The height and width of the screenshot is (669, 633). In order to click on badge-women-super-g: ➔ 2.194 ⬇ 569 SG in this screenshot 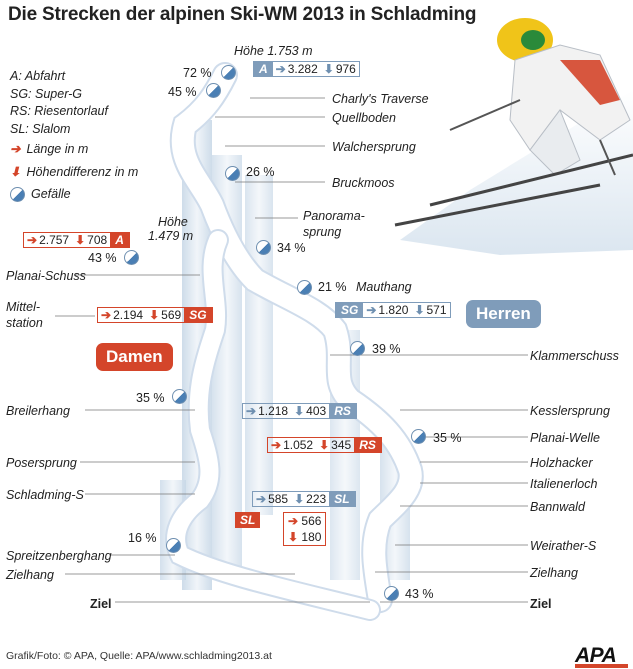, I will do `click(155, 315)`.